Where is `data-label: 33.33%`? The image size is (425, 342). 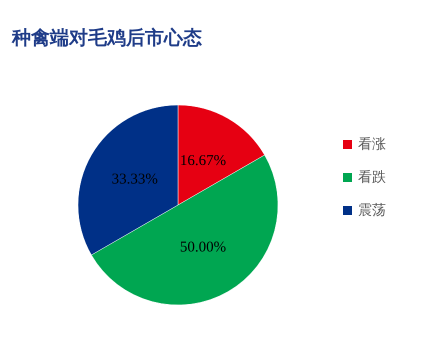
data-label: 33.33% is located at coordinates (135, 179).